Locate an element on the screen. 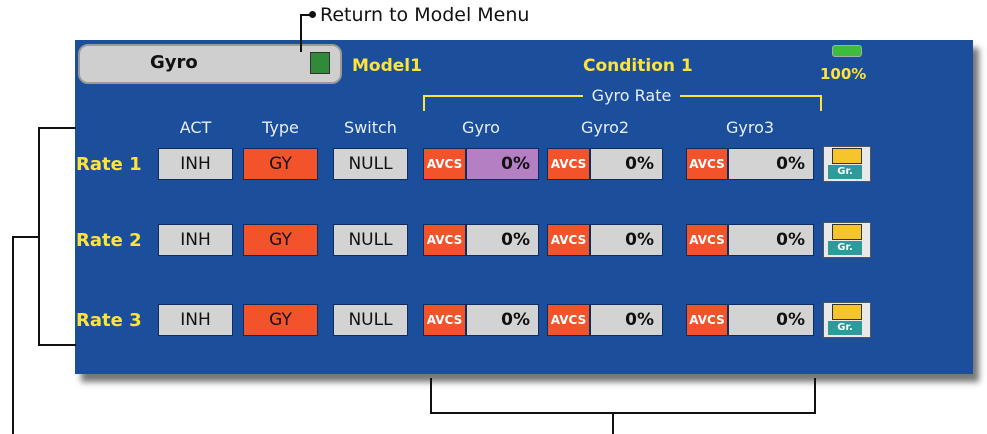  model-name: Model1 is located at coordinates (387, 66).